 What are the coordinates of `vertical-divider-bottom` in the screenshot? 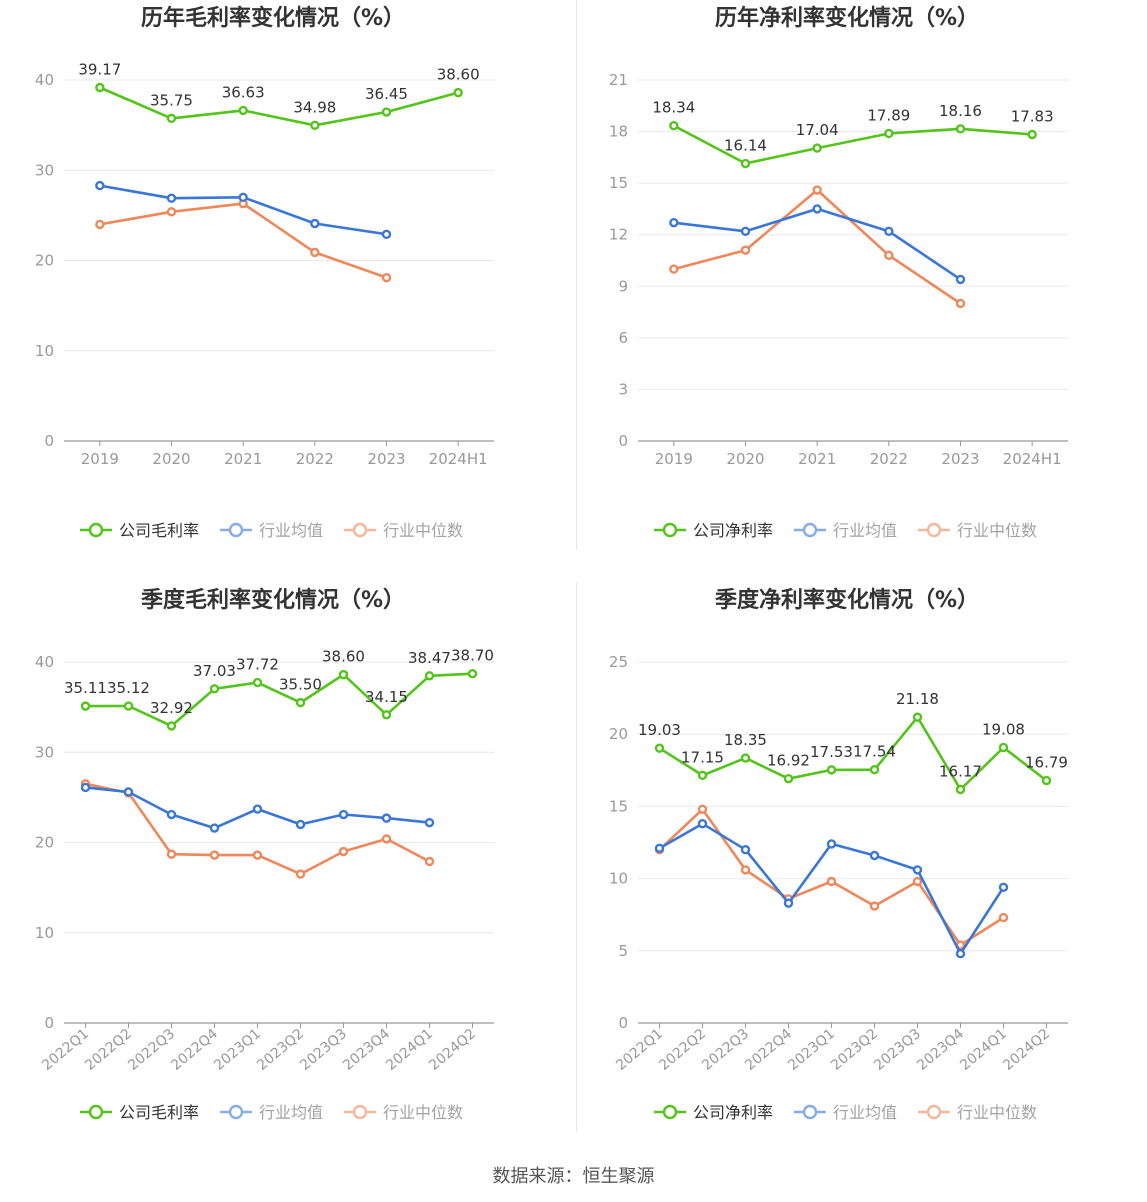 It's located at (576, 857).